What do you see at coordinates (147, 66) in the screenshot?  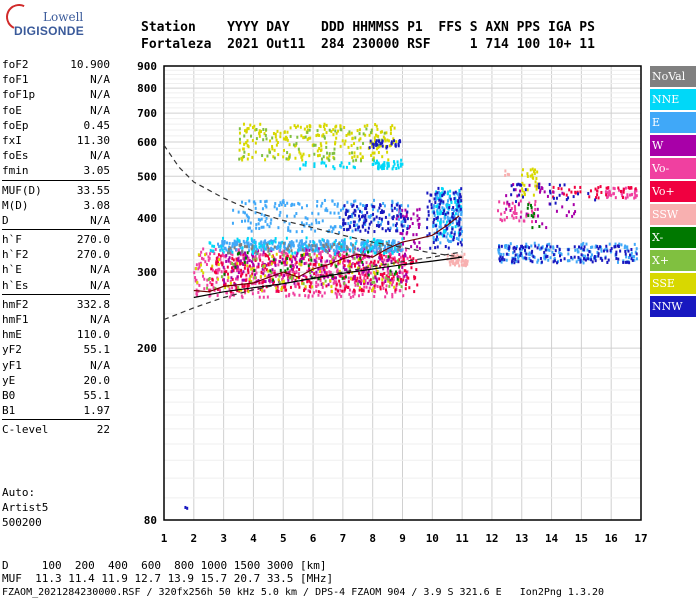 I see `y-tick-label: 900` at bounding box center [147, 66].